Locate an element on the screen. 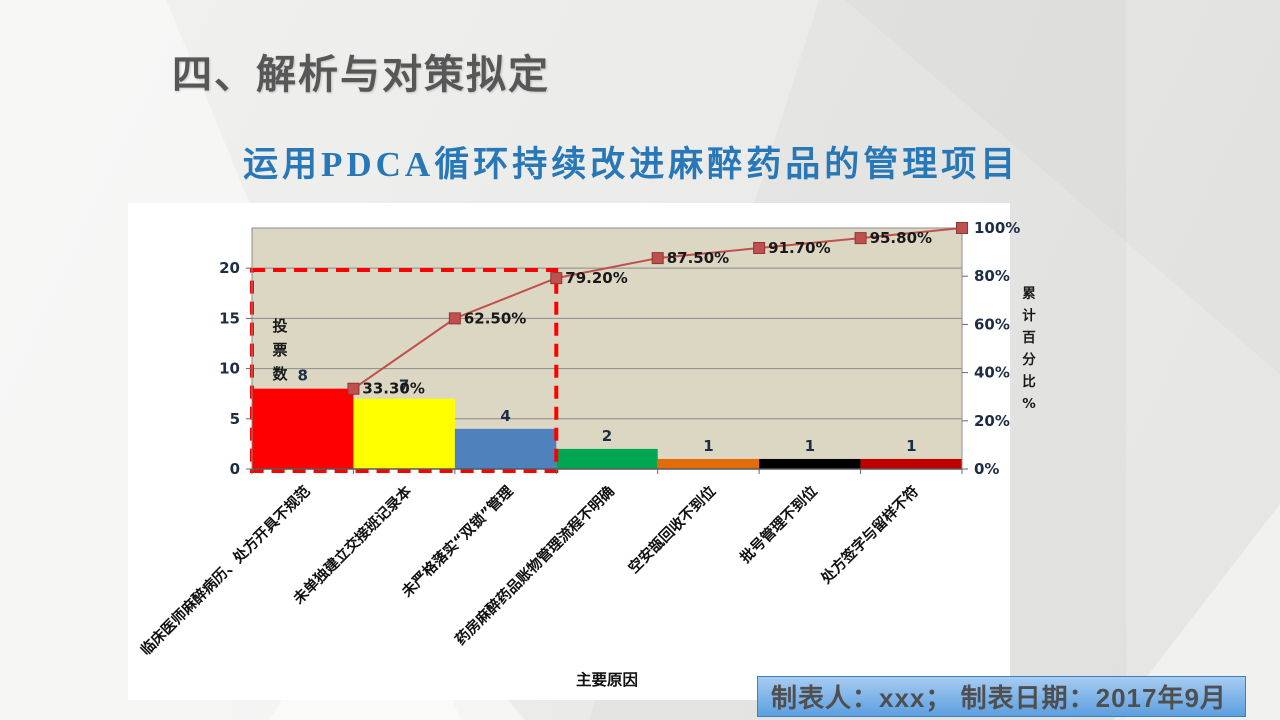 The height and width of the screenshot is (720, 1280). right-axis-tick-label: 60% is located at coordinates (992, 324).